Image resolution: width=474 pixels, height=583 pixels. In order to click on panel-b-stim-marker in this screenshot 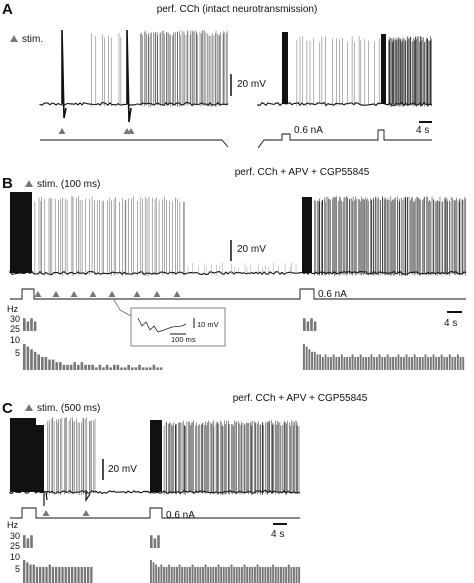, I will do `click(56, 294)`.